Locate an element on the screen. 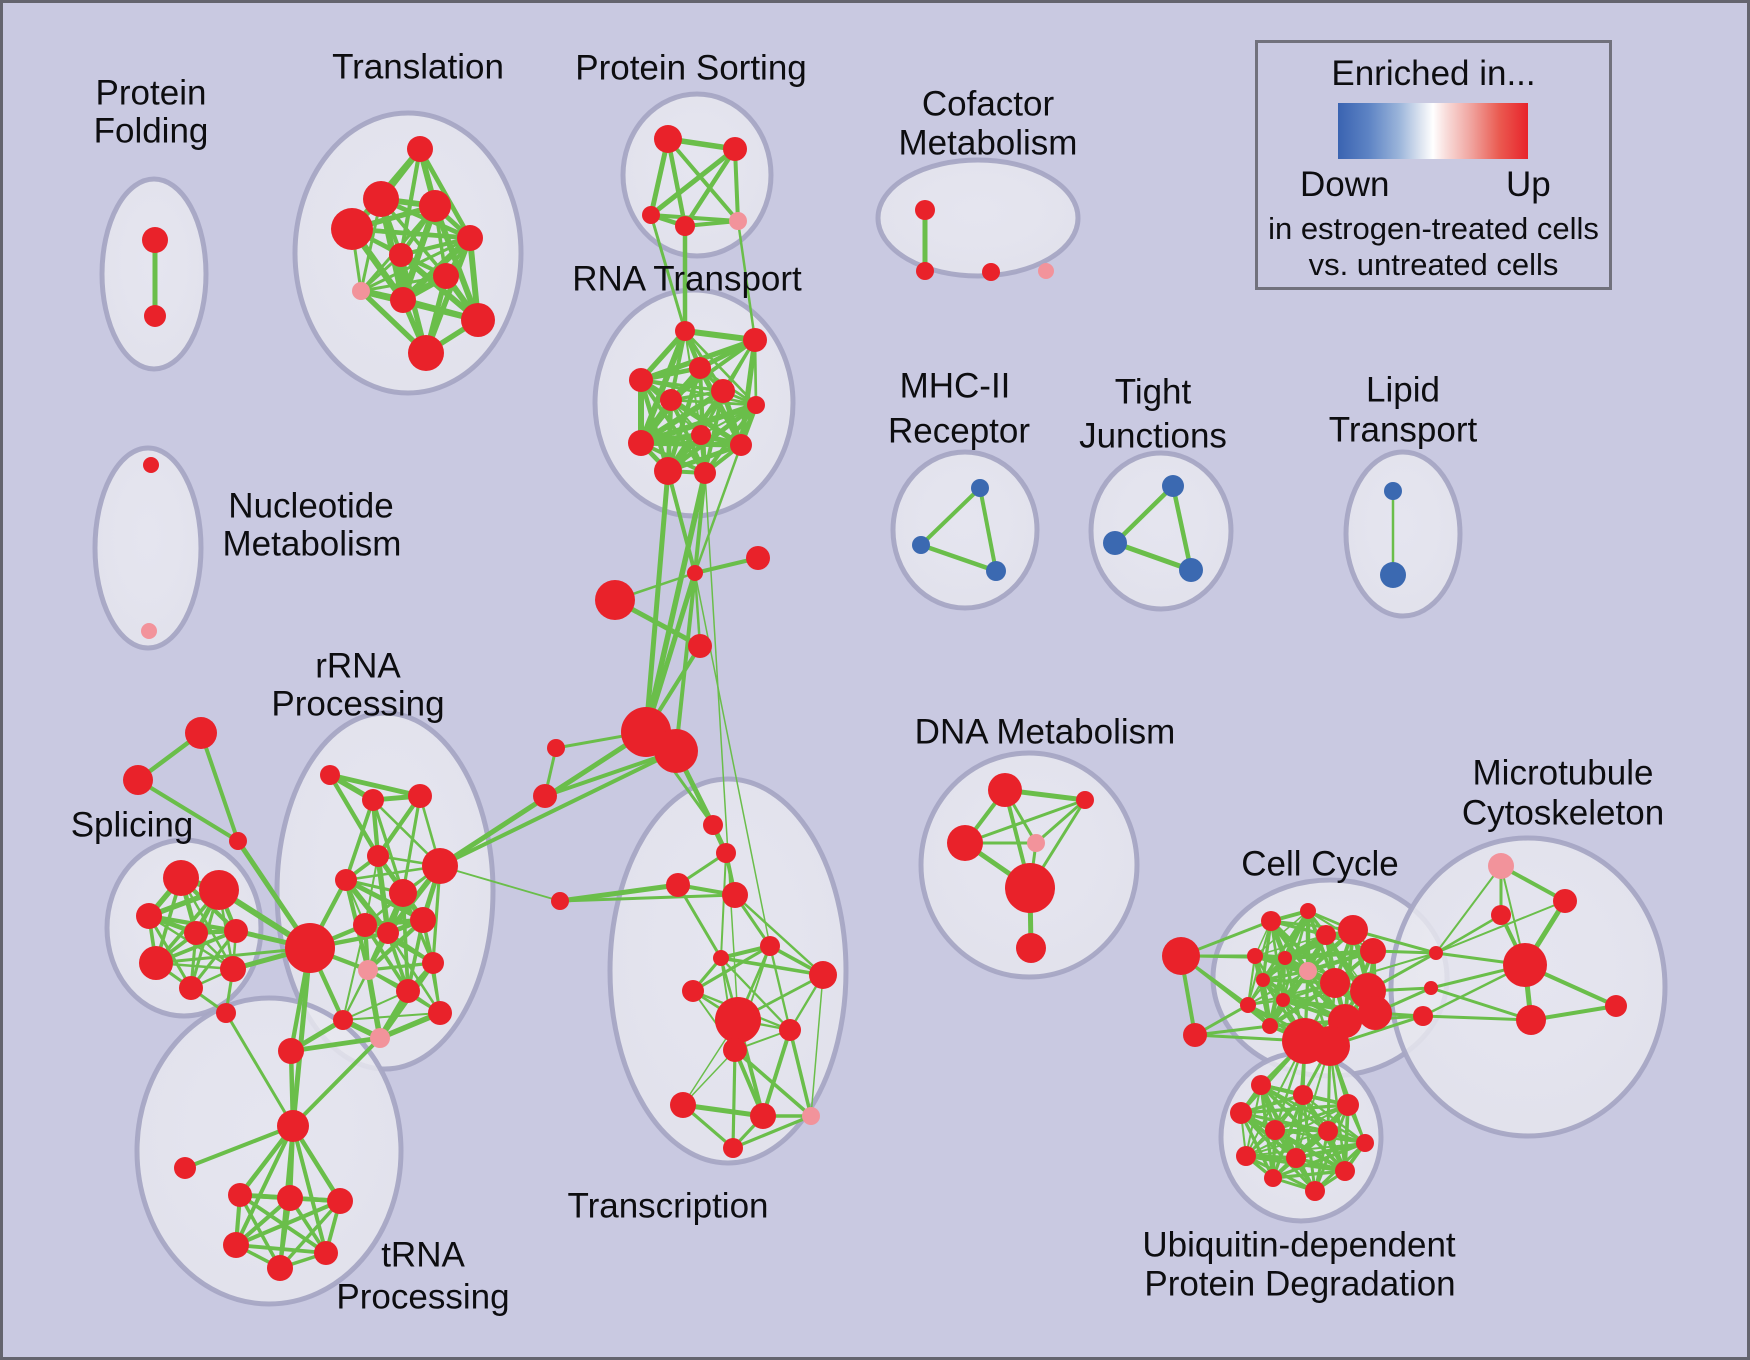  node-cf3 is located at coordinates (1046, 271).